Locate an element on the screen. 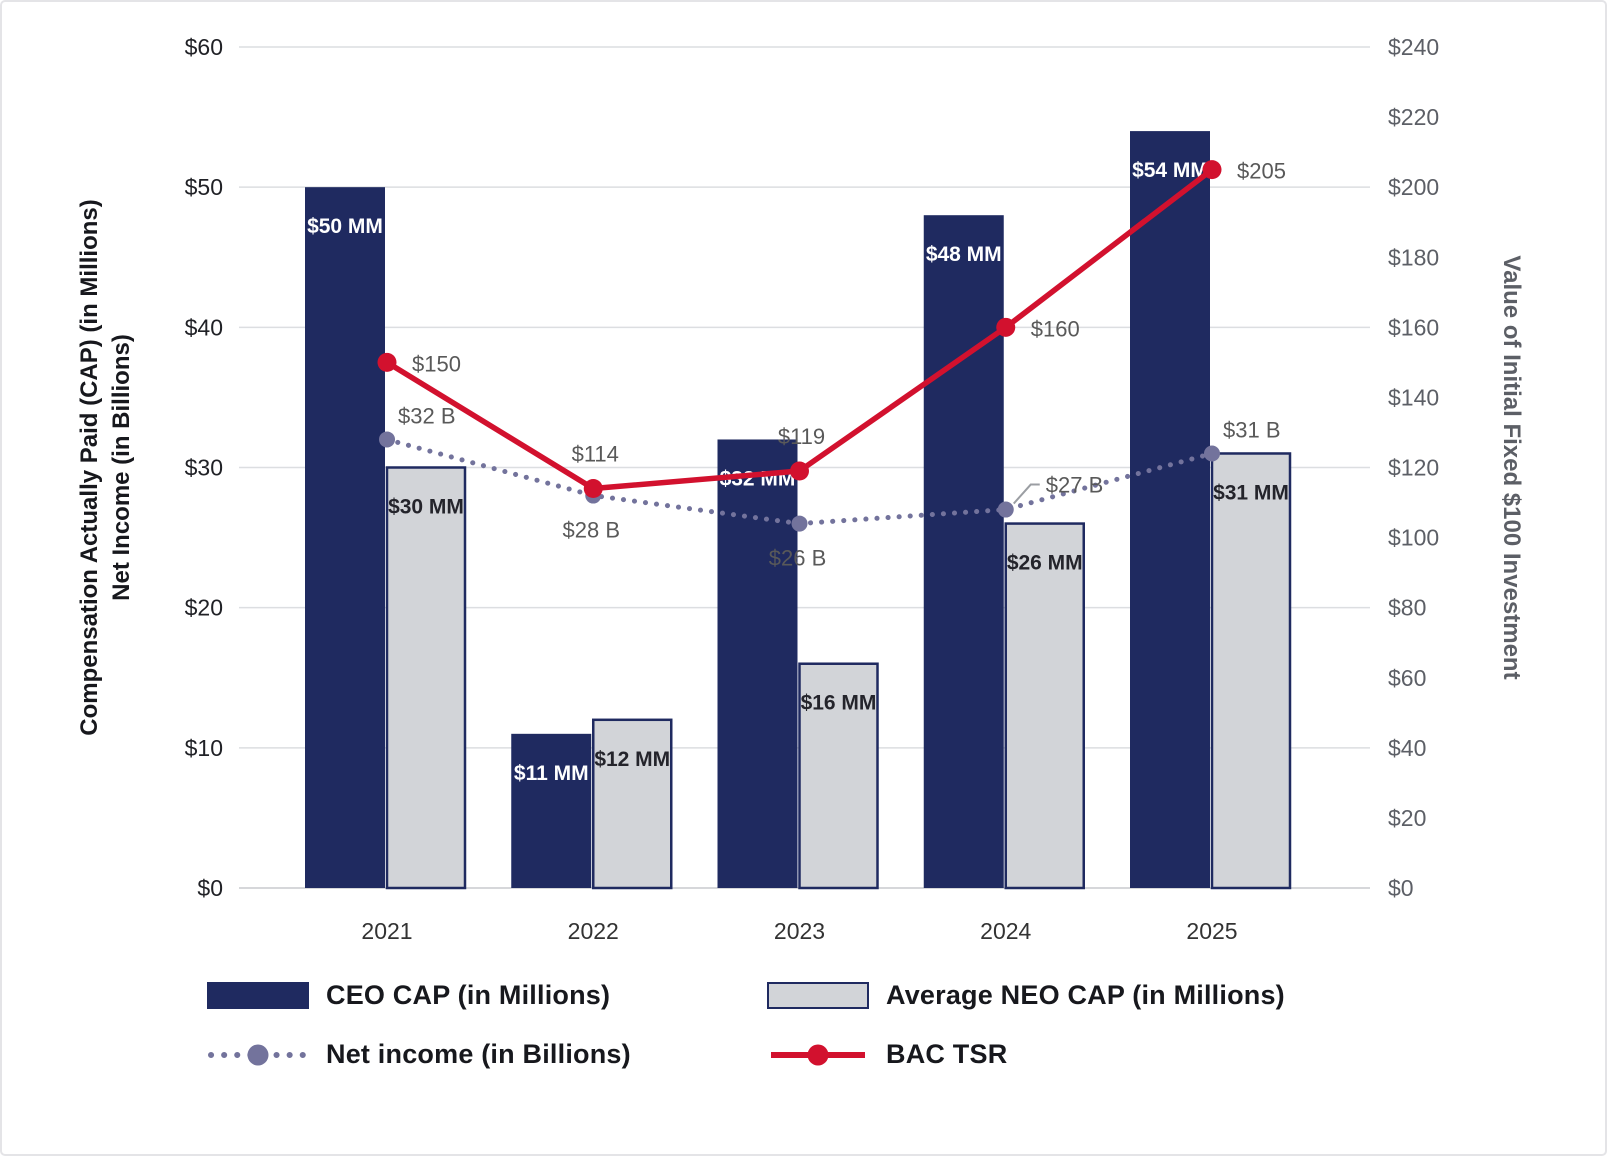 The height and width of the screenshot is (1156, 1607). net-income-line-sample-icon is located at coordinates (258, 1054).